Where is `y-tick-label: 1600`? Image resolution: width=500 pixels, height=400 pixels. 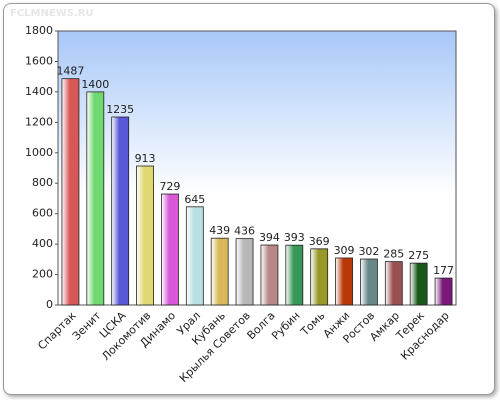 y-tick-label: 1600 is located at coordinates (39, 60).